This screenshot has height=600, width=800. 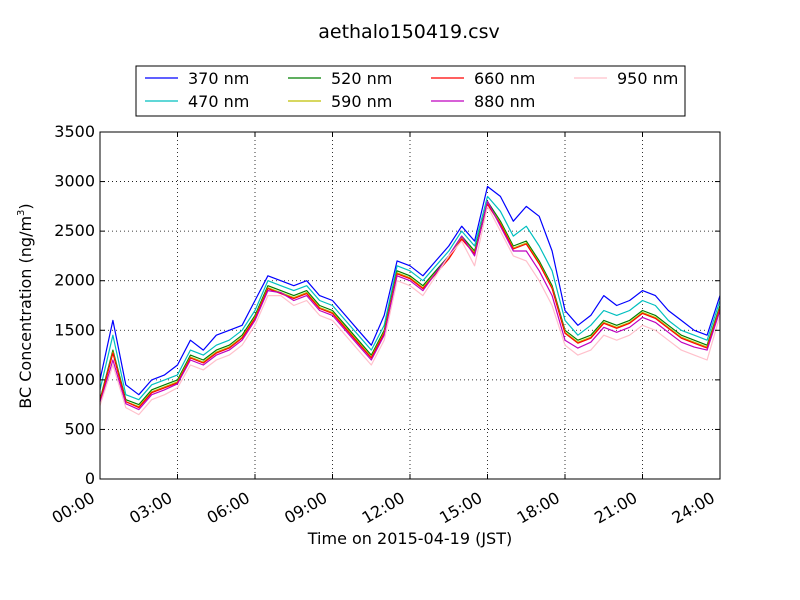 What do you see at coordinates (74, 280) in the screenshot?
I see `y-tick-label: 2000` at bounding box center [74, 280].